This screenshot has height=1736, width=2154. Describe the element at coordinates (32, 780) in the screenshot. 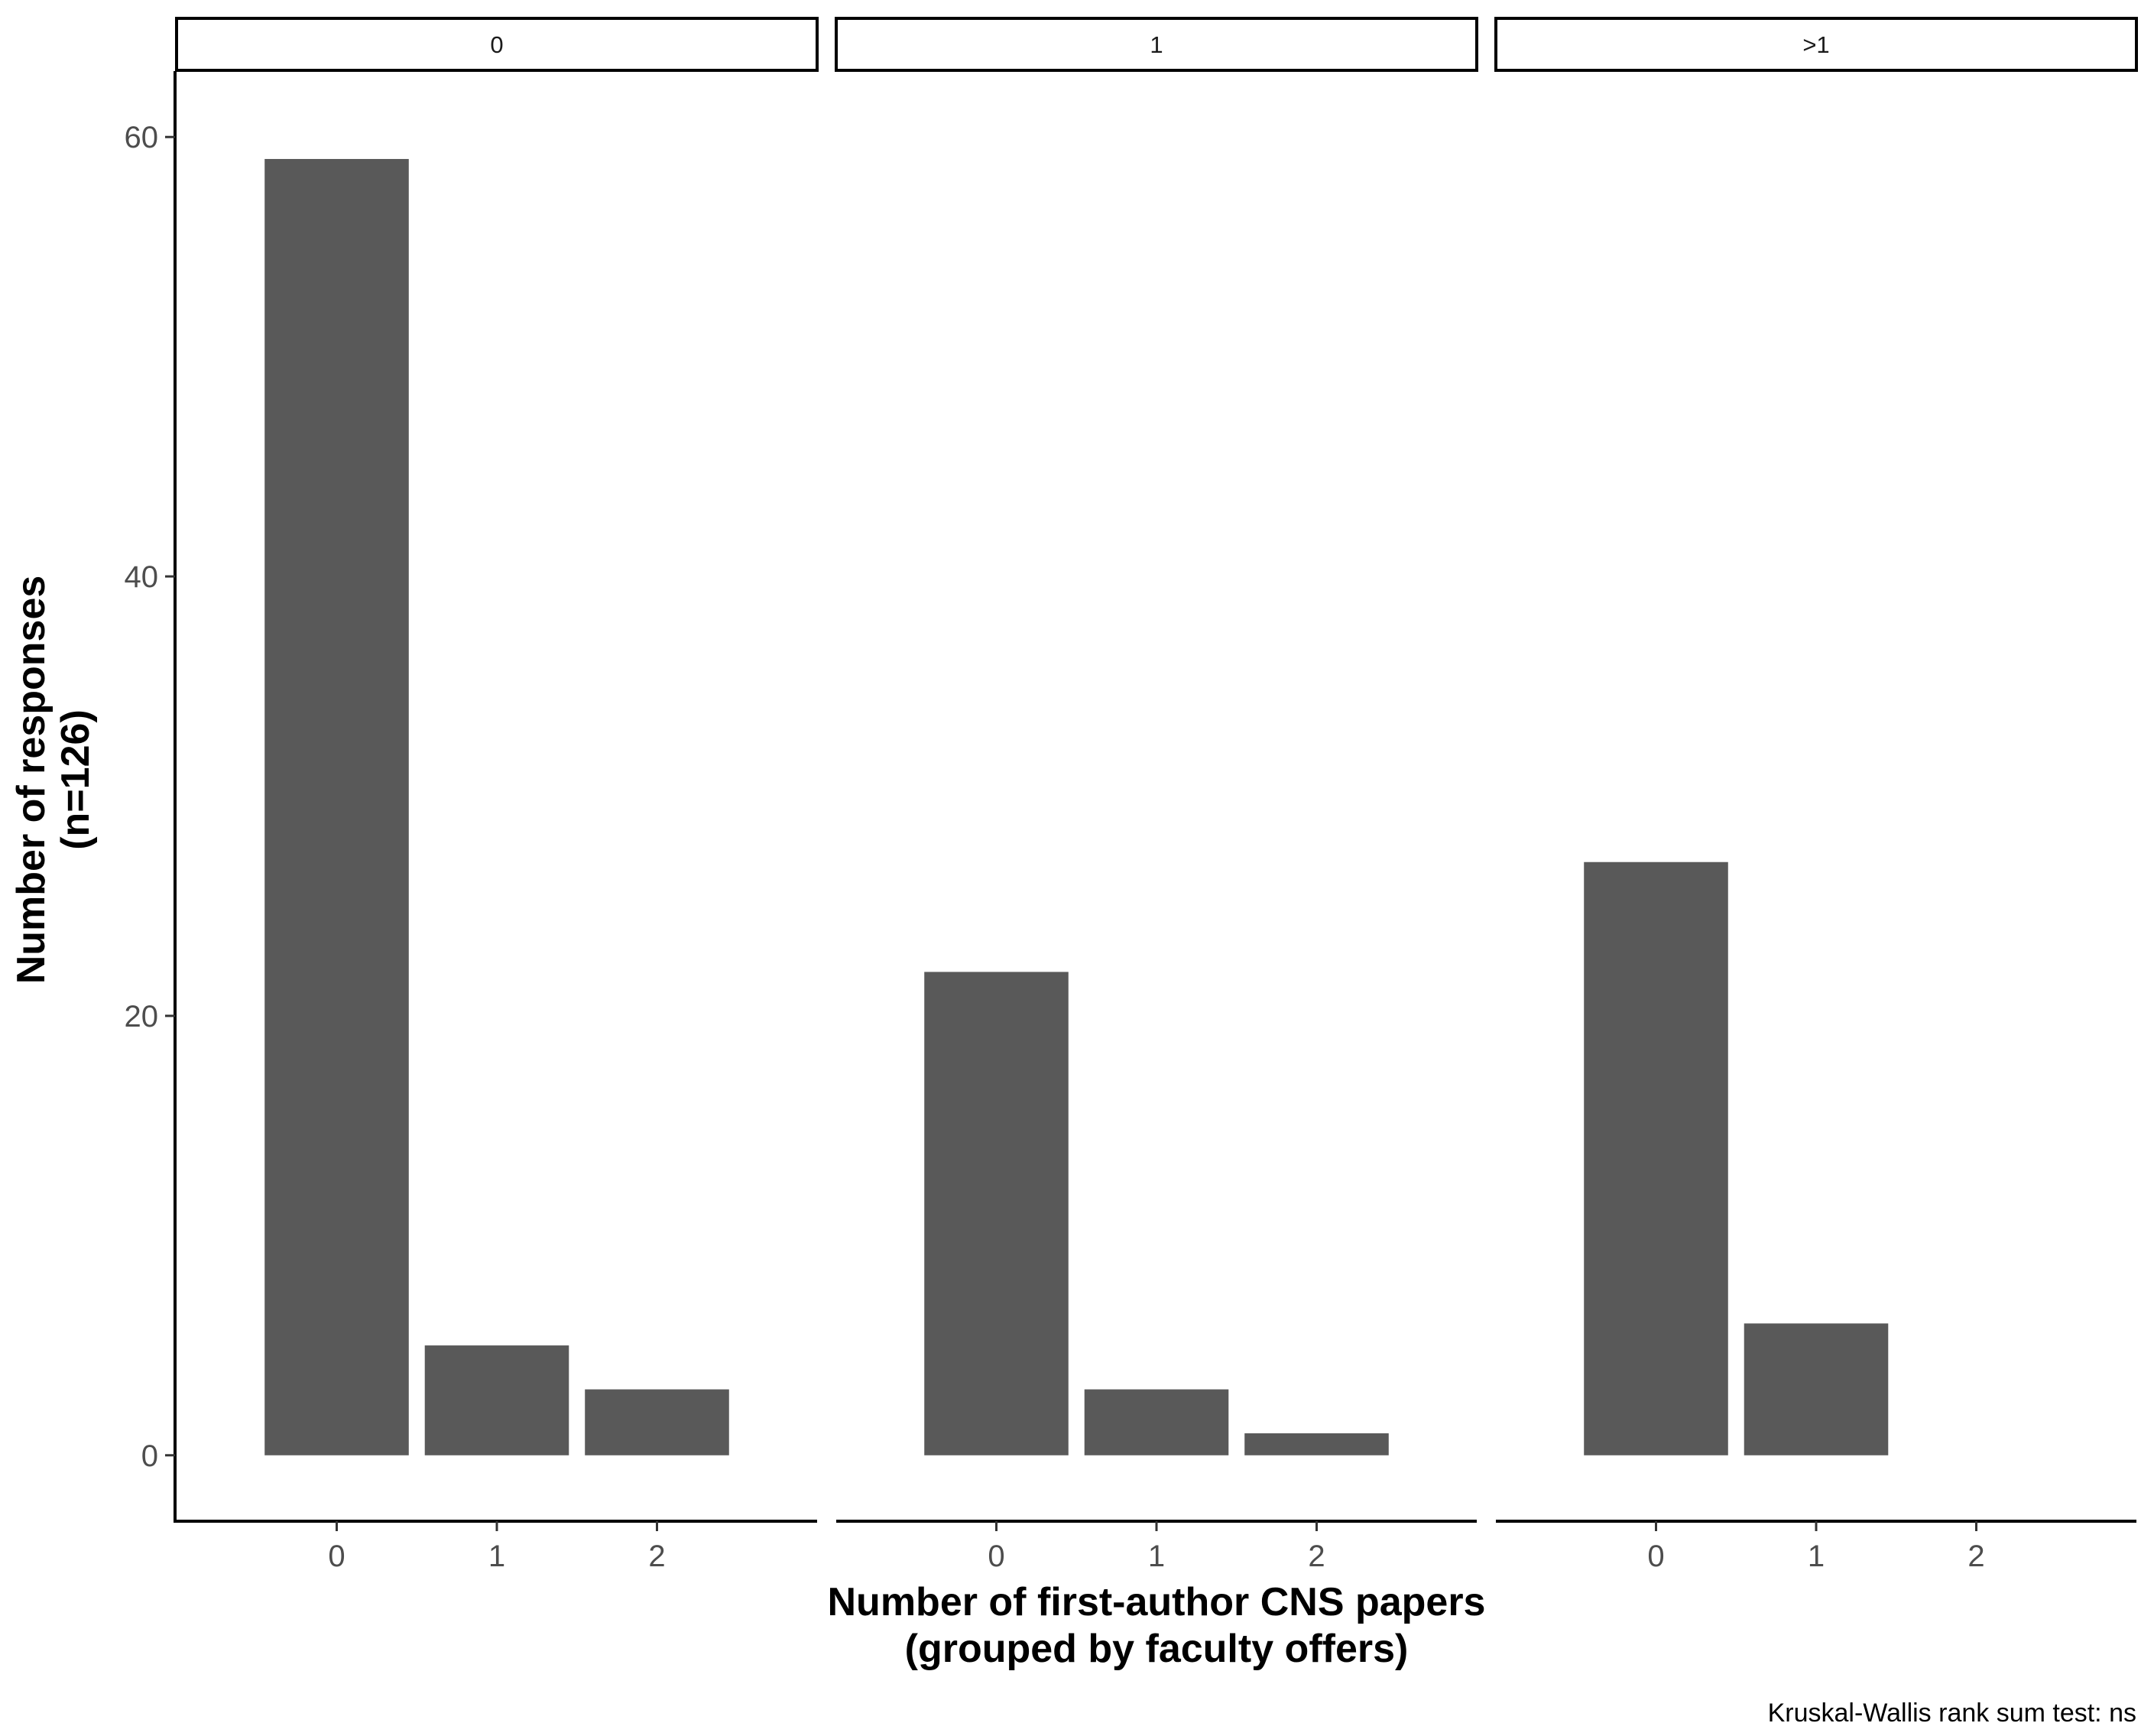

I see `y-axis-title-line-1: Number of responses` at that location.